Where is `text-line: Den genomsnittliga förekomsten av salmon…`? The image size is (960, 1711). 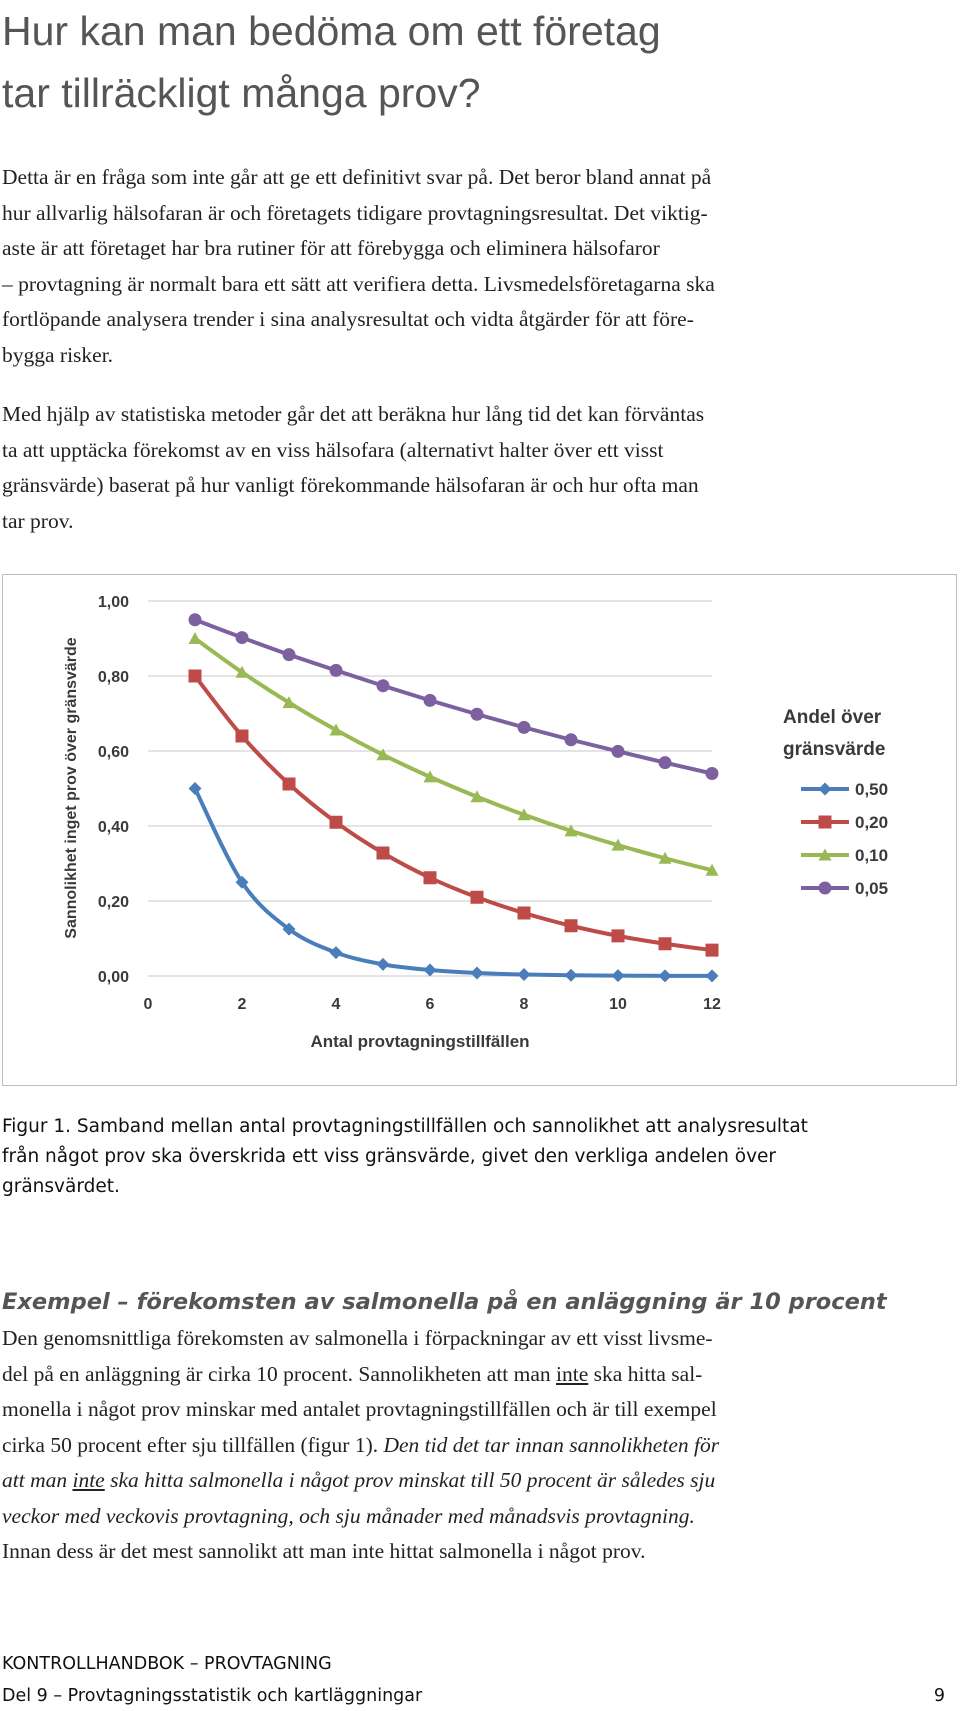
text-line: Den genomsnittliga förekomsten av salmon… is located at coordinates (357, 1338).